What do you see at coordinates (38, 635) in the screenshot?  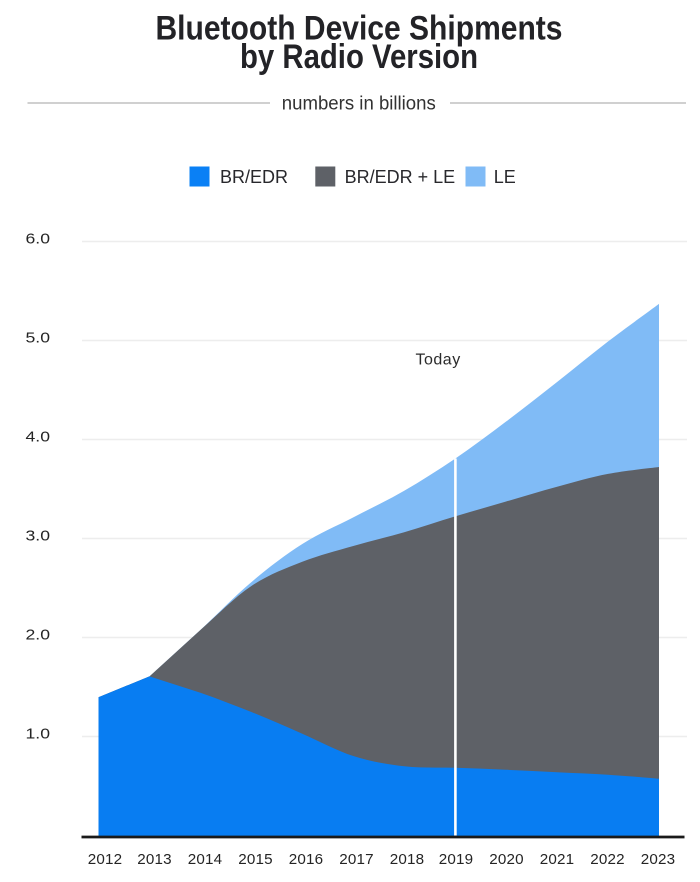 I see `svg-text: 2.0` at bounding box center [38, 635].